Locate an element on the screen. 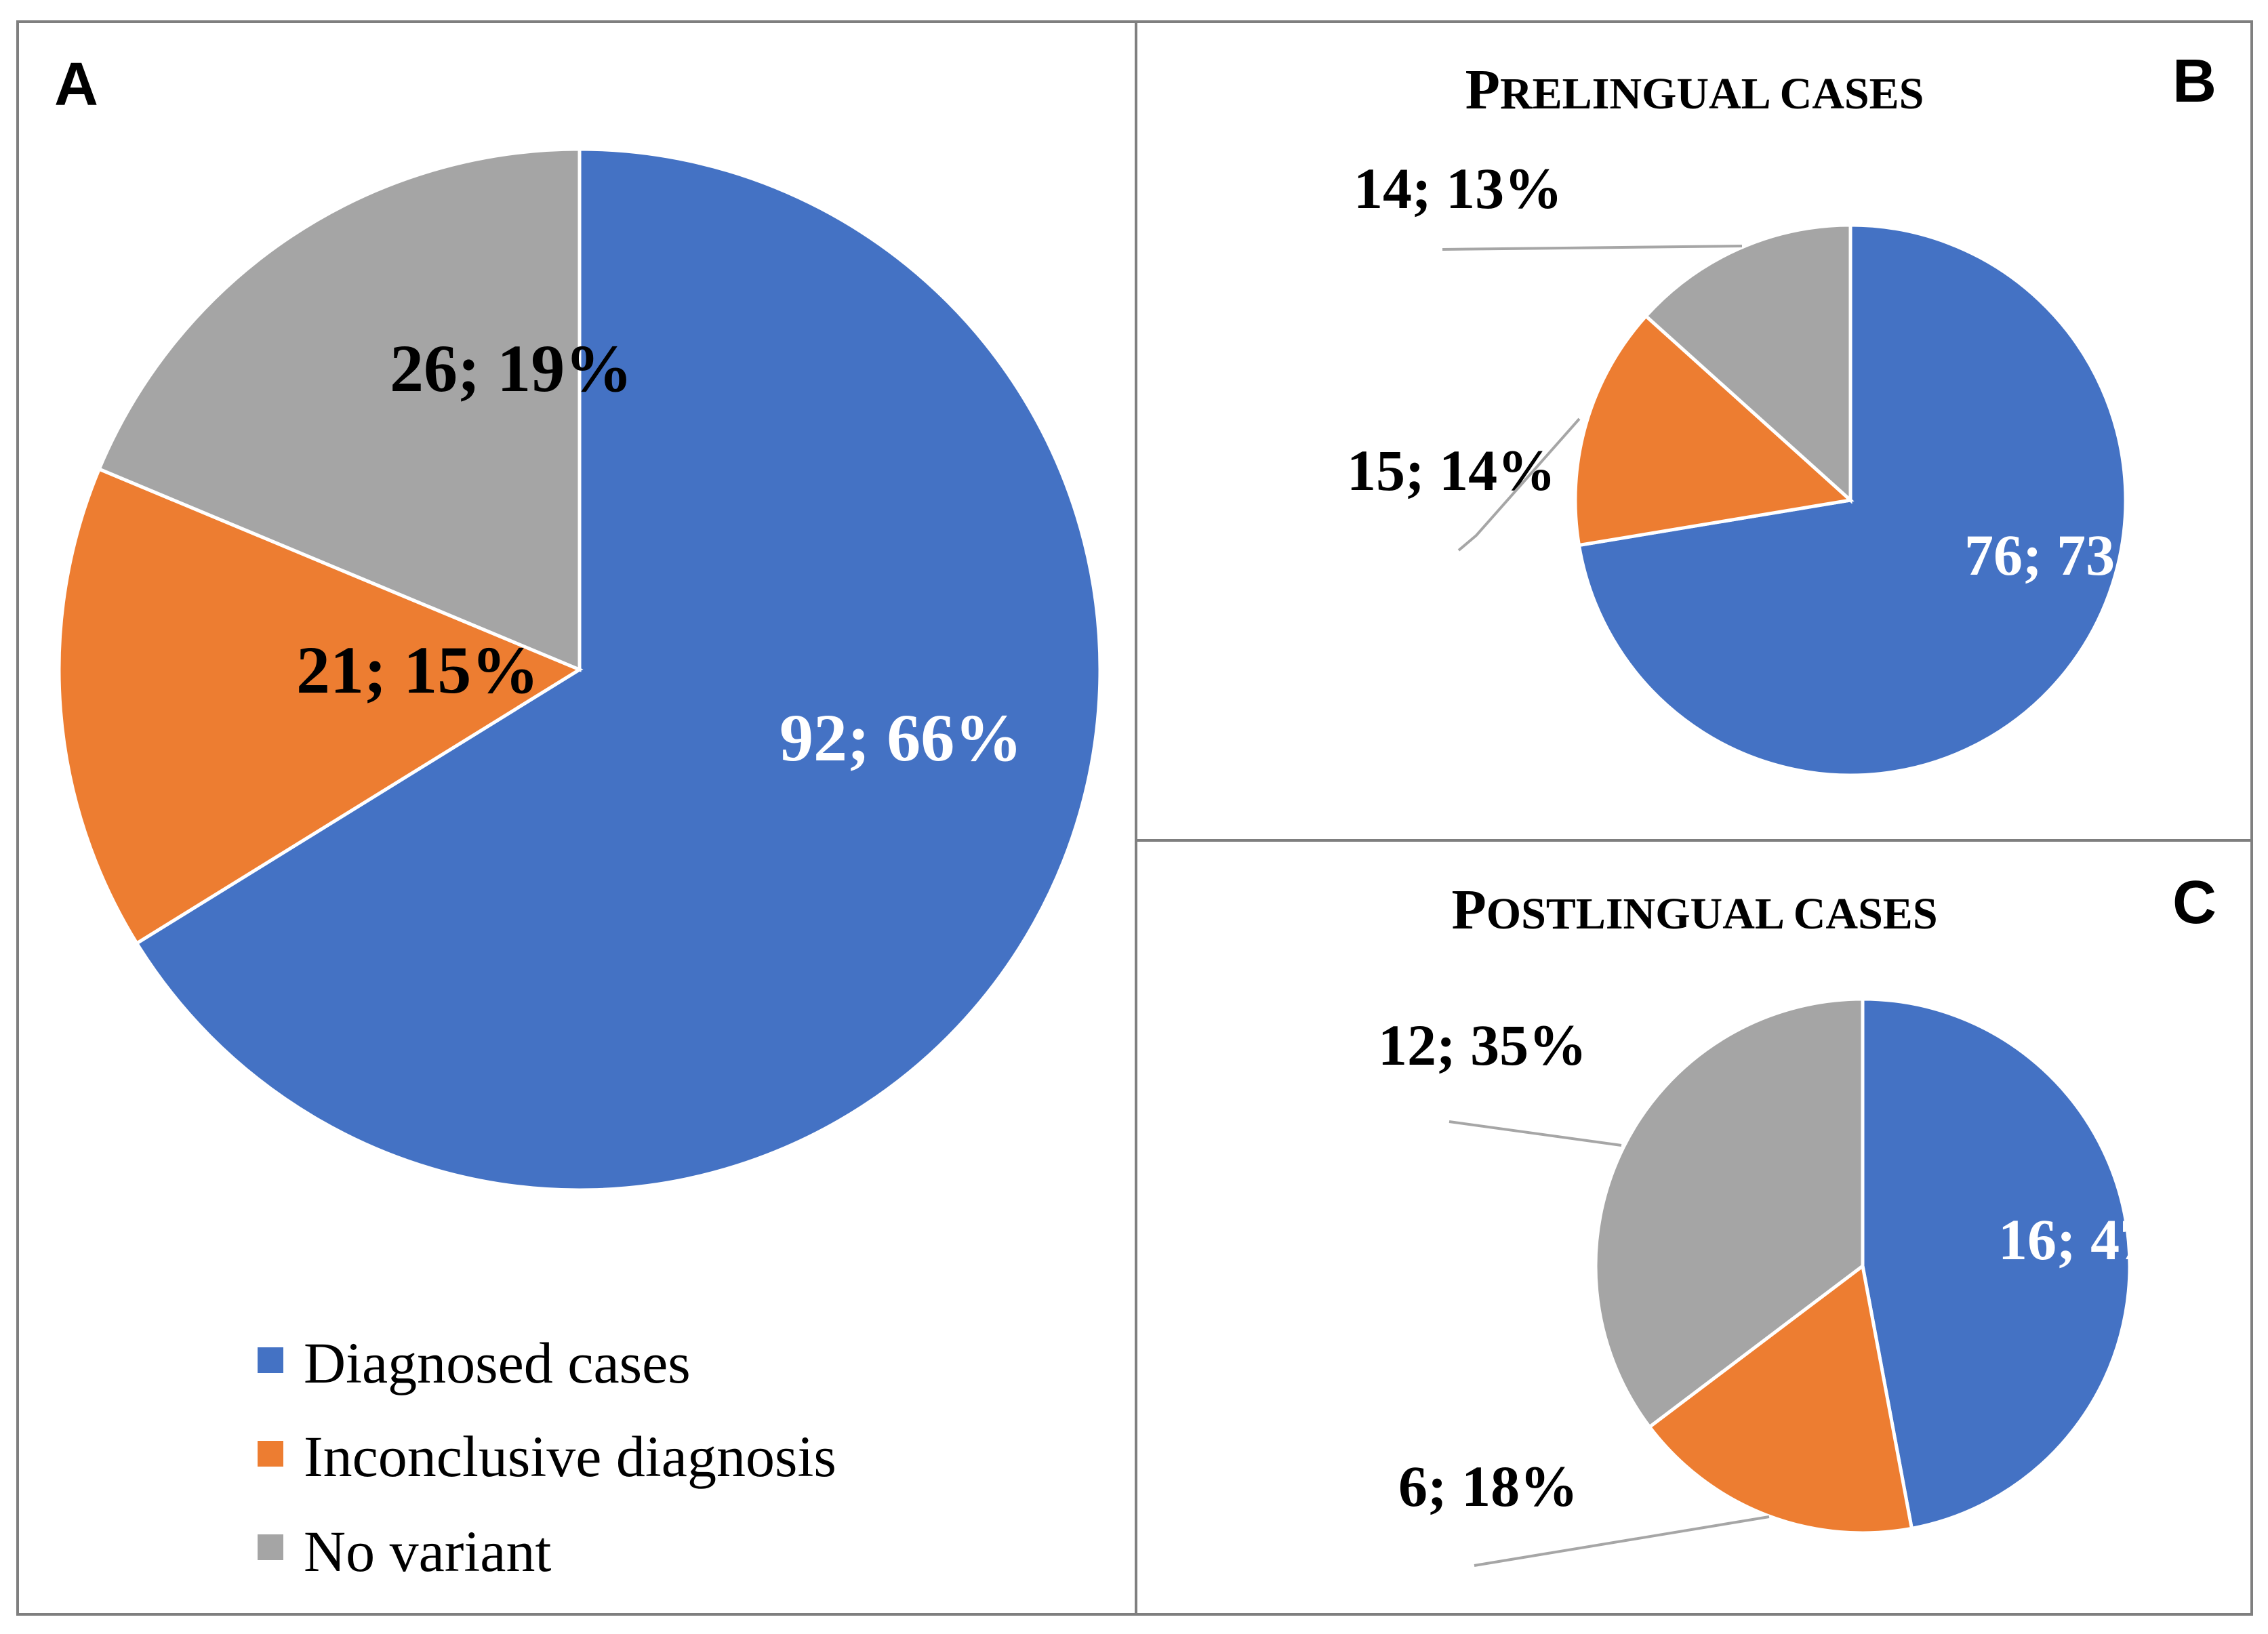 The height and width of the screenshot is (1634, 2268). pie-slice-b-no-variant is located at coordinates (1747, 363).